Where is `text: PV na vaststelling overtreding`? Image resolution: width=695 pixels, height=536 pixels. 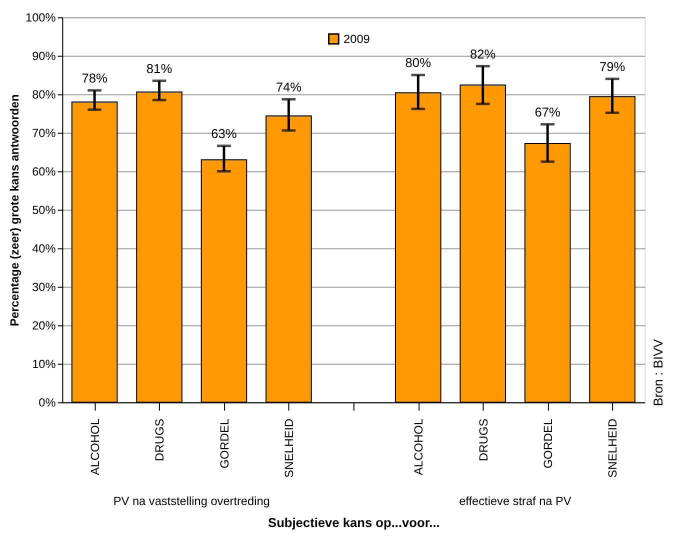 text: PV na vaststelling overtreding is located at coordinates (191, 501).